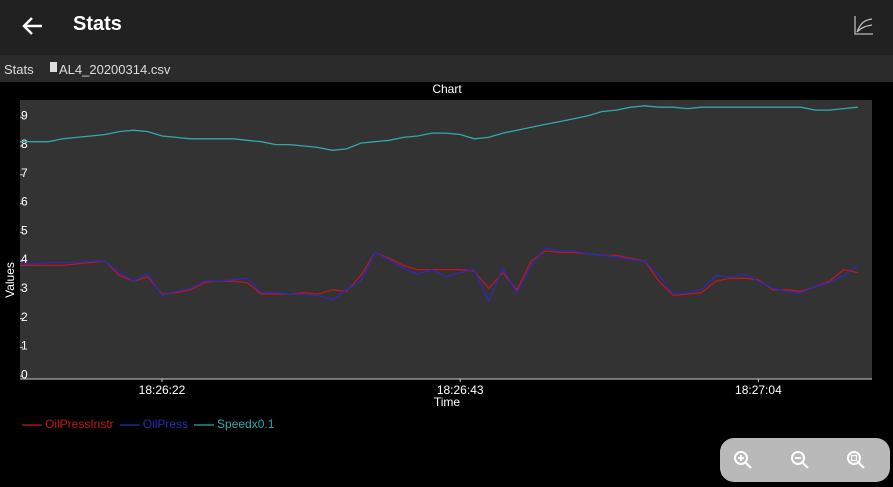 Image resolution: width=893 pixels, height=487 pixels. What do you see at coordinates (162, 390) in the screenshot?
I see `x-tick-label: 18:26:22` at bounding box center [162, 390].